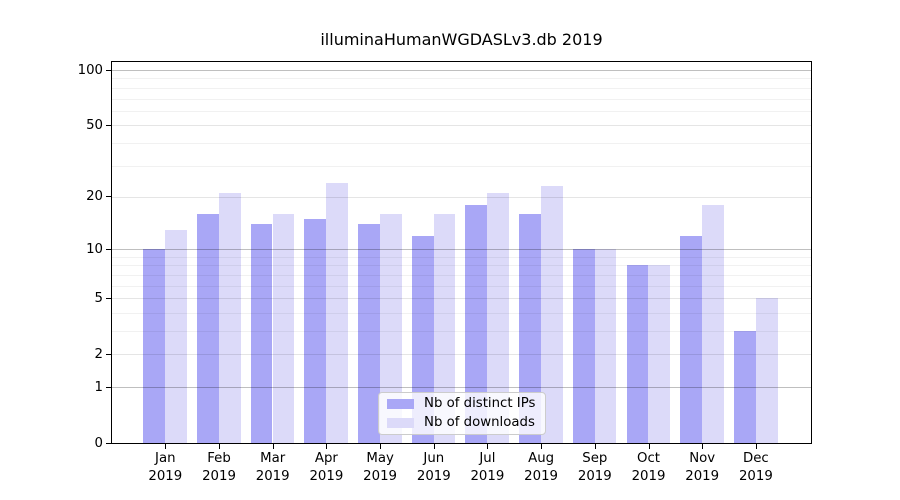 The height and width of the screenshot is (500, 900). What do you see at coordinates (98, 354) in the screenshot?
I see `y-tick-label: 2` at bounding box center [98, 354].